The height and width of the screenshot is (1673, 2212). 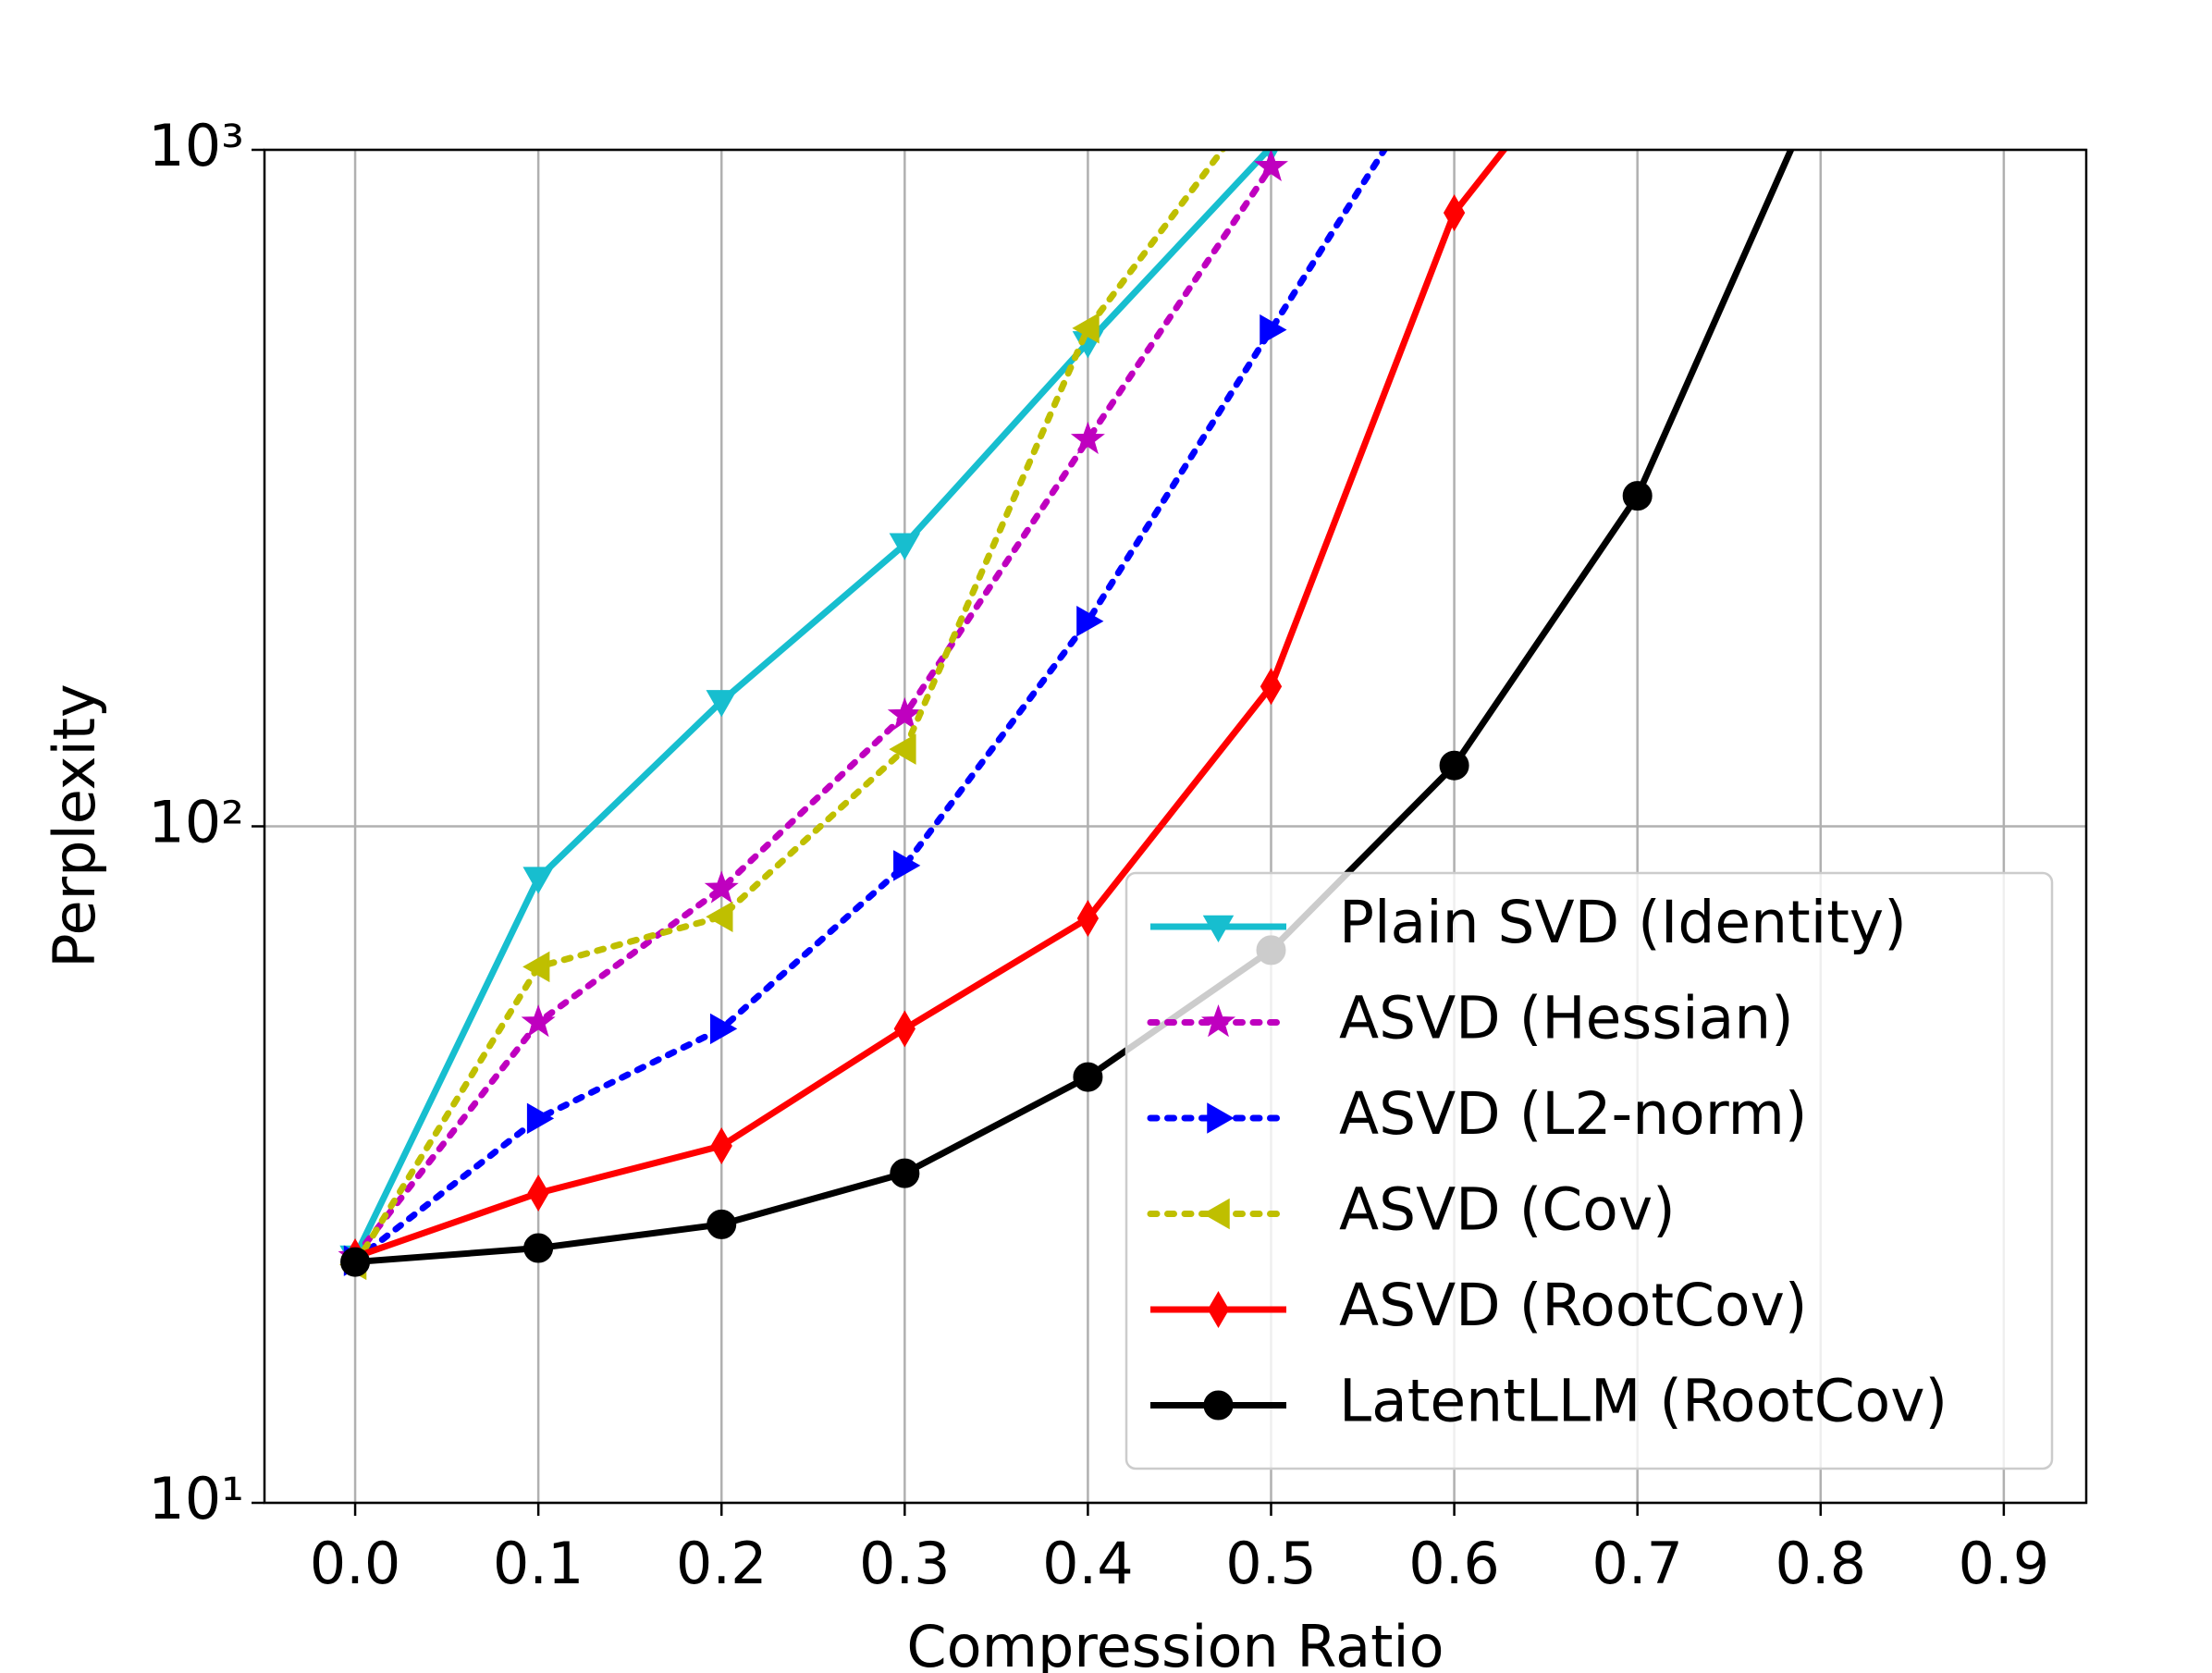 What do you see at coordinates (1623, 922) in the screenshot?
I see `legend-label: Plain SVD (Identity)` at bounding box center [1623, 922].